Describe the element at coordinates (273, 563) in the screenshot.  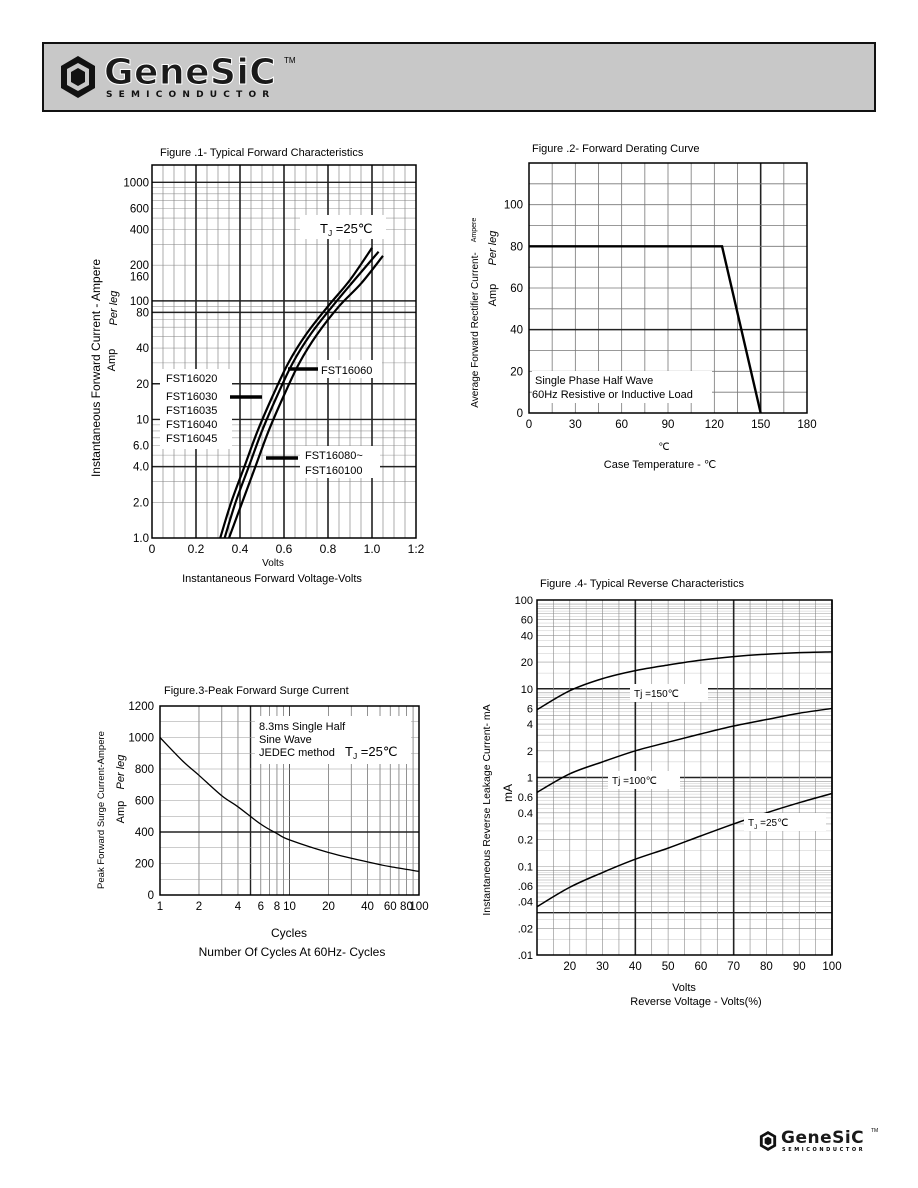
I see `x-axis-label-top: Volts` at that location.